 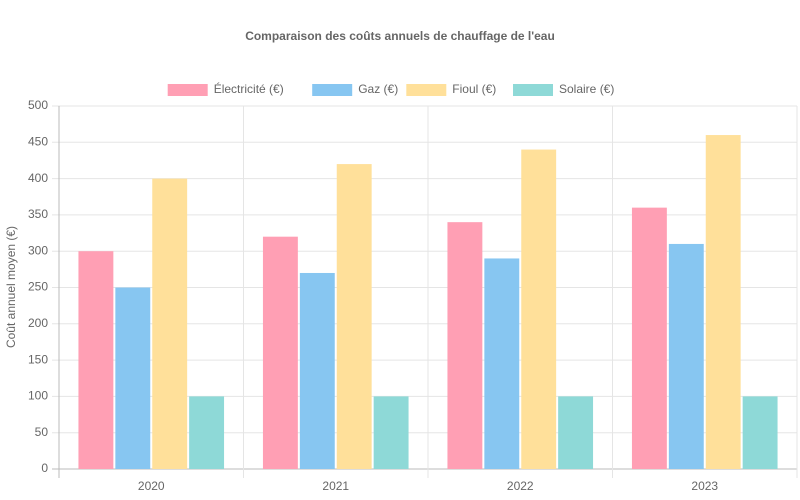 What do you see at coordinates (38, 141) in the screenshot?
I see `y-tick-label: 450` at bounding box center [38, 141].